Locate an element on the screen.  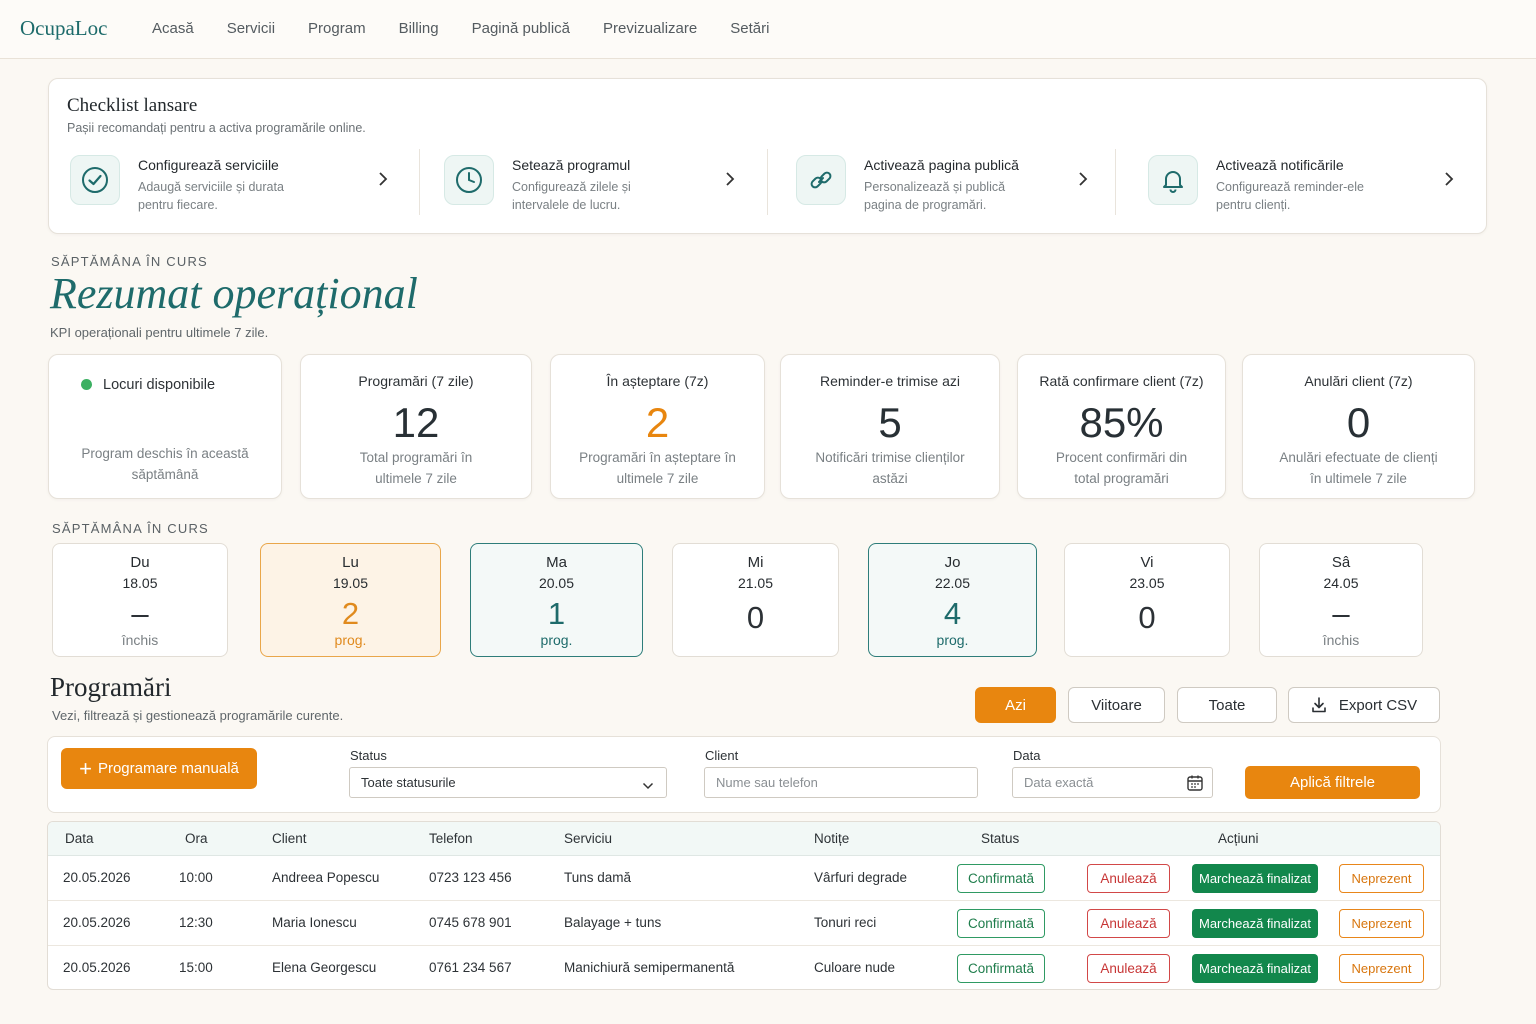
segment-viitoare: Viitoare is located at coordinates (1116, 705).